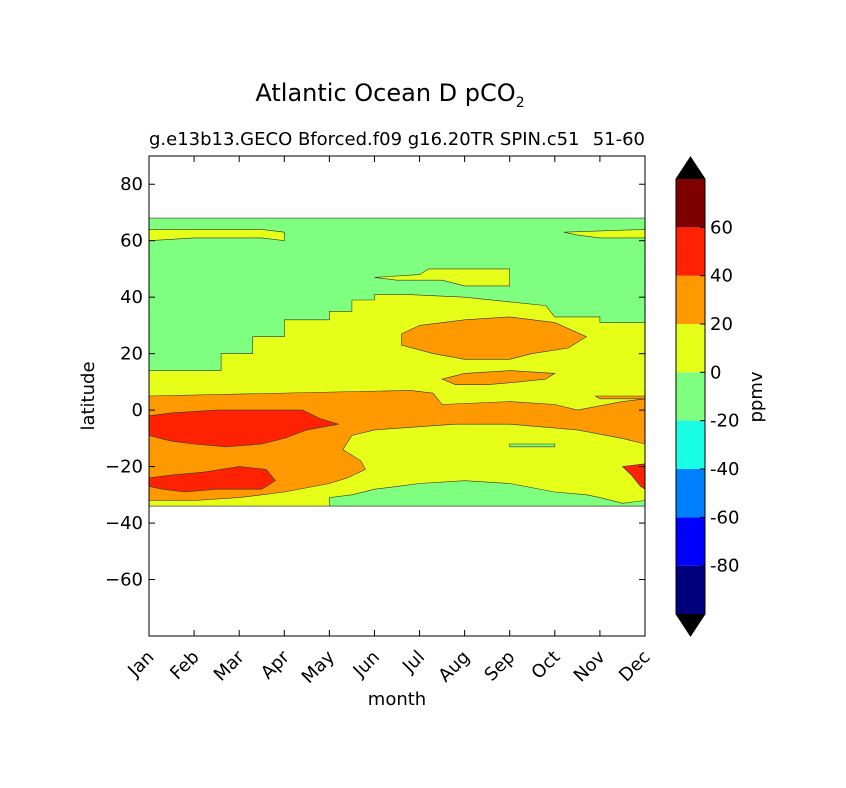  I want to click on x-axis-label: month, so click(397, 699).